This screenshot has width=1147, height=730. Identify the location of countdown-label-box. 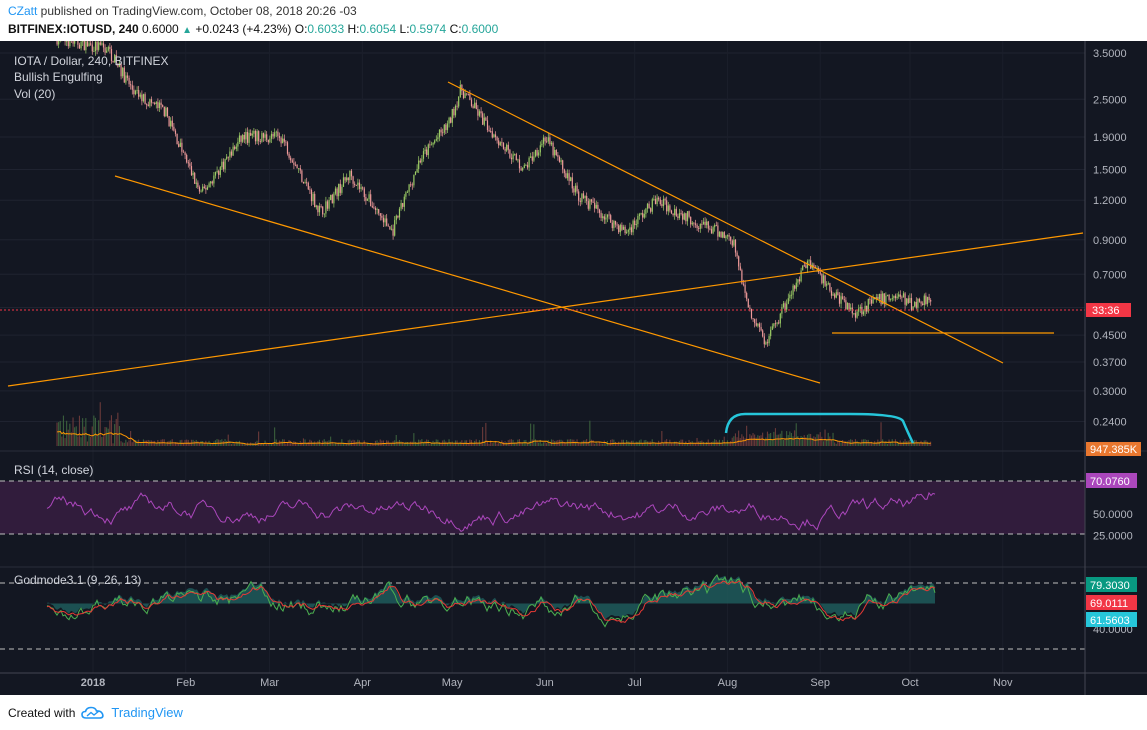
(1108, 310).